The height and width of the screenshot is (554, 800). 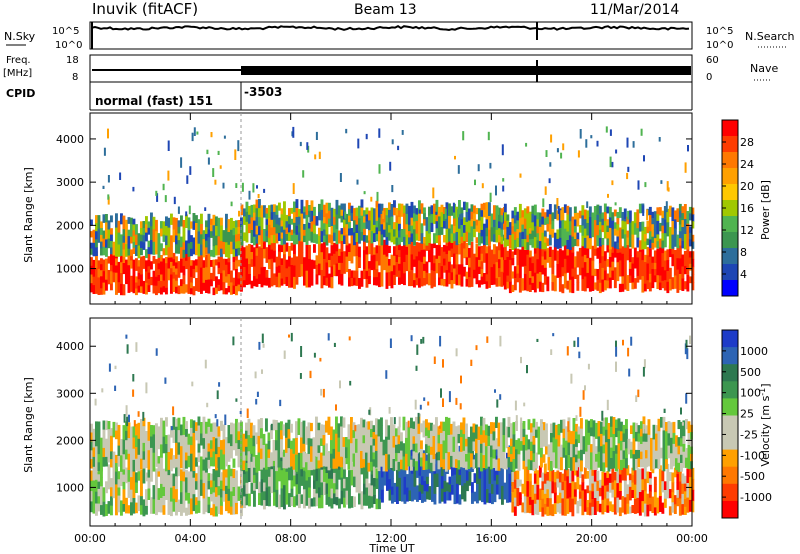 What do you see at coordinates (20, 93) in the screenshot?
I see `cpid-label: CPID` at bounding box center [20, 93].